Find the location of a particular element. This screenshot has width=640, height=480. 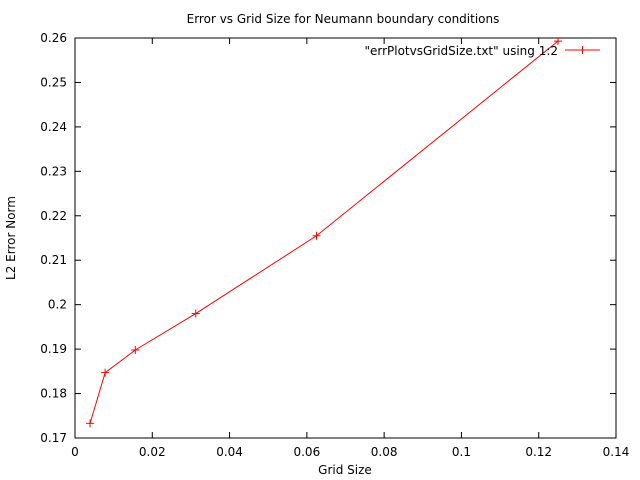

x-tick-label: 0.1 is located at coordinates (461, 452).